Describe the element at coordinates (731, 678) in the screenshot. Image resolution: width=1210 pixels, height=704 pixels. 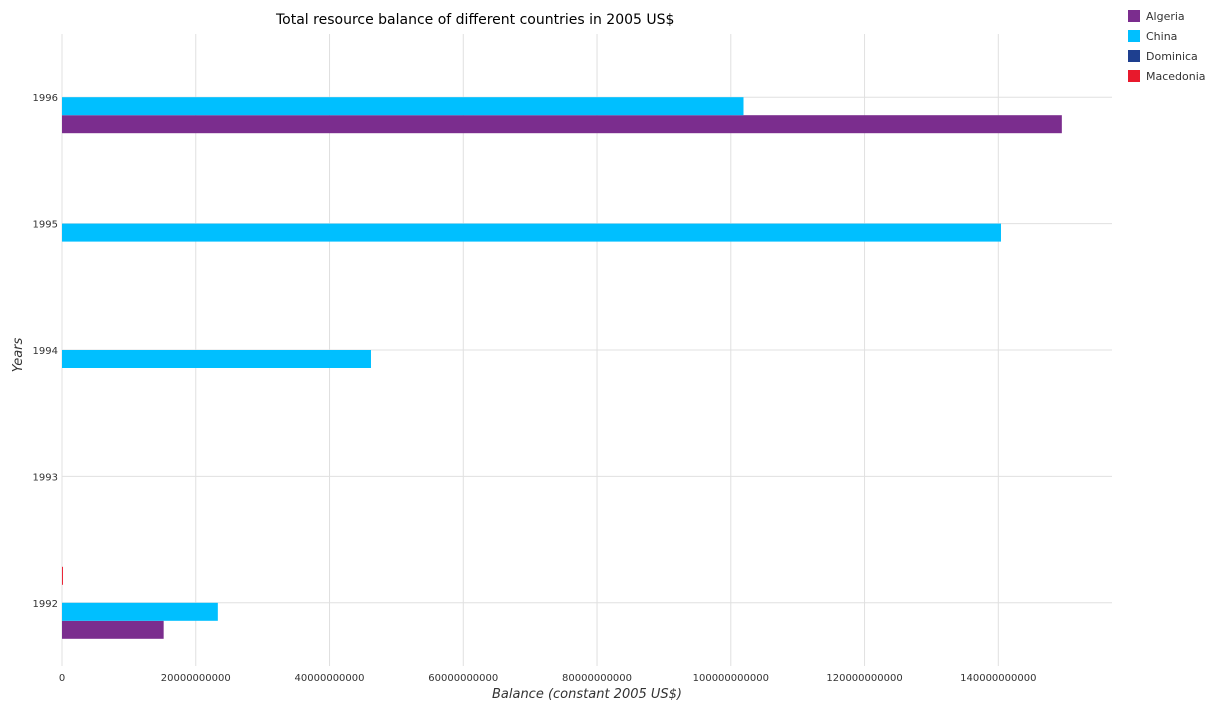
I see `x-tick-label: 100000000000` at that location.